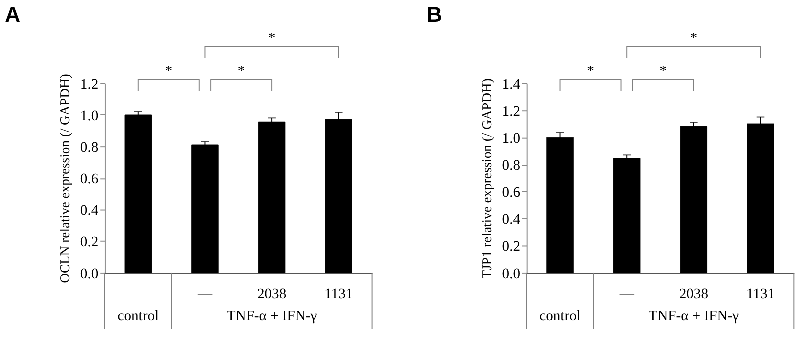 The image size is (800, 355). Describe the element at coordinates (512, 84) in the screenshot. I see `y-tick-label: 1.4` at that location.